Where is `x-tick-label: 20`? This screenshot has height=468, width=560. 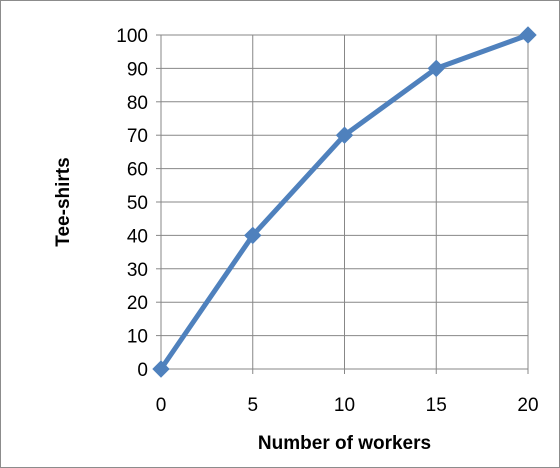 x-tick-label: 20 is located at coordinates (527, 405).